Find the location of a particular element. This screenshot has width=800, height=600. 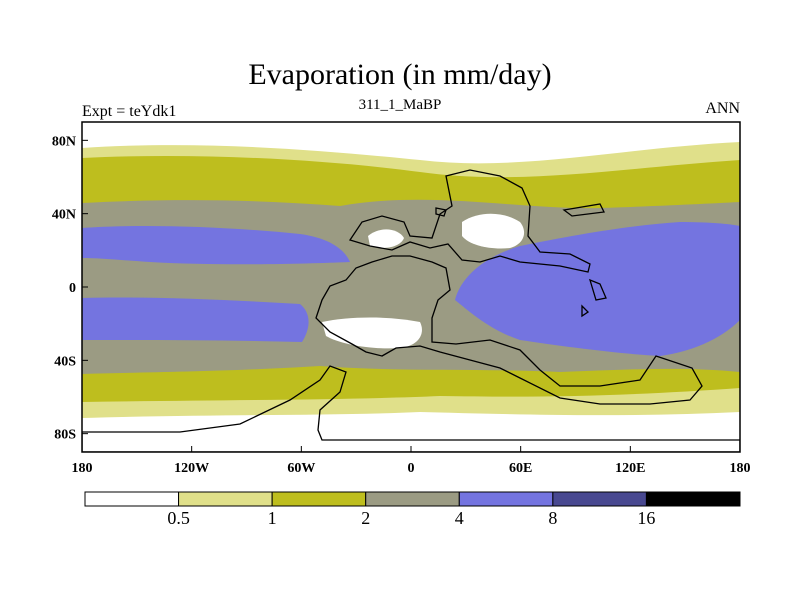

colorbar-level-label: 4 is located at coordinates (459, 518).